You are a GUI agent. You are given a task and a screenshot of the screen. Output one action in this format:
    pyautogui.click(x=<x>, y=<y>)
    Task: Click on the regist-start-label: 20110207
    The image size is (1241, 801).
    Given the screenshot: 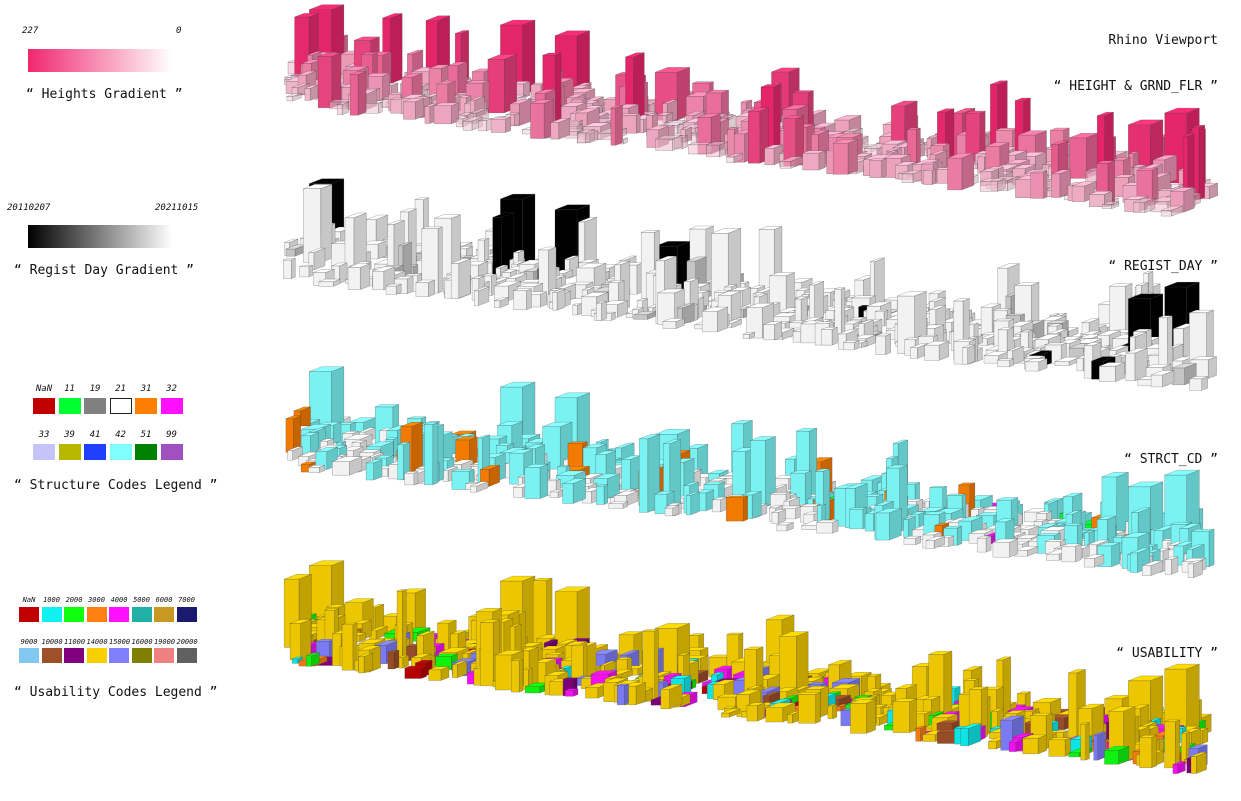 What is the action you would take?
    pyautogui.click(x=29, y=208)
    